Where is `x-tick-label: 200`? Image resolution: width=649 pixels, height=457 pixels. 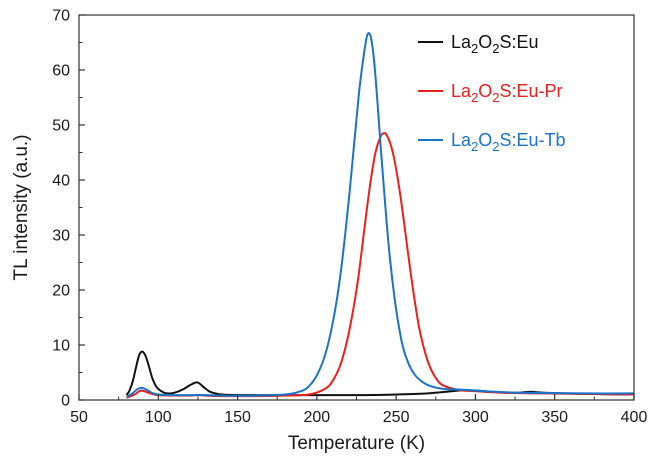 x-tick-label: 200 is located at coordinates (317, 417).